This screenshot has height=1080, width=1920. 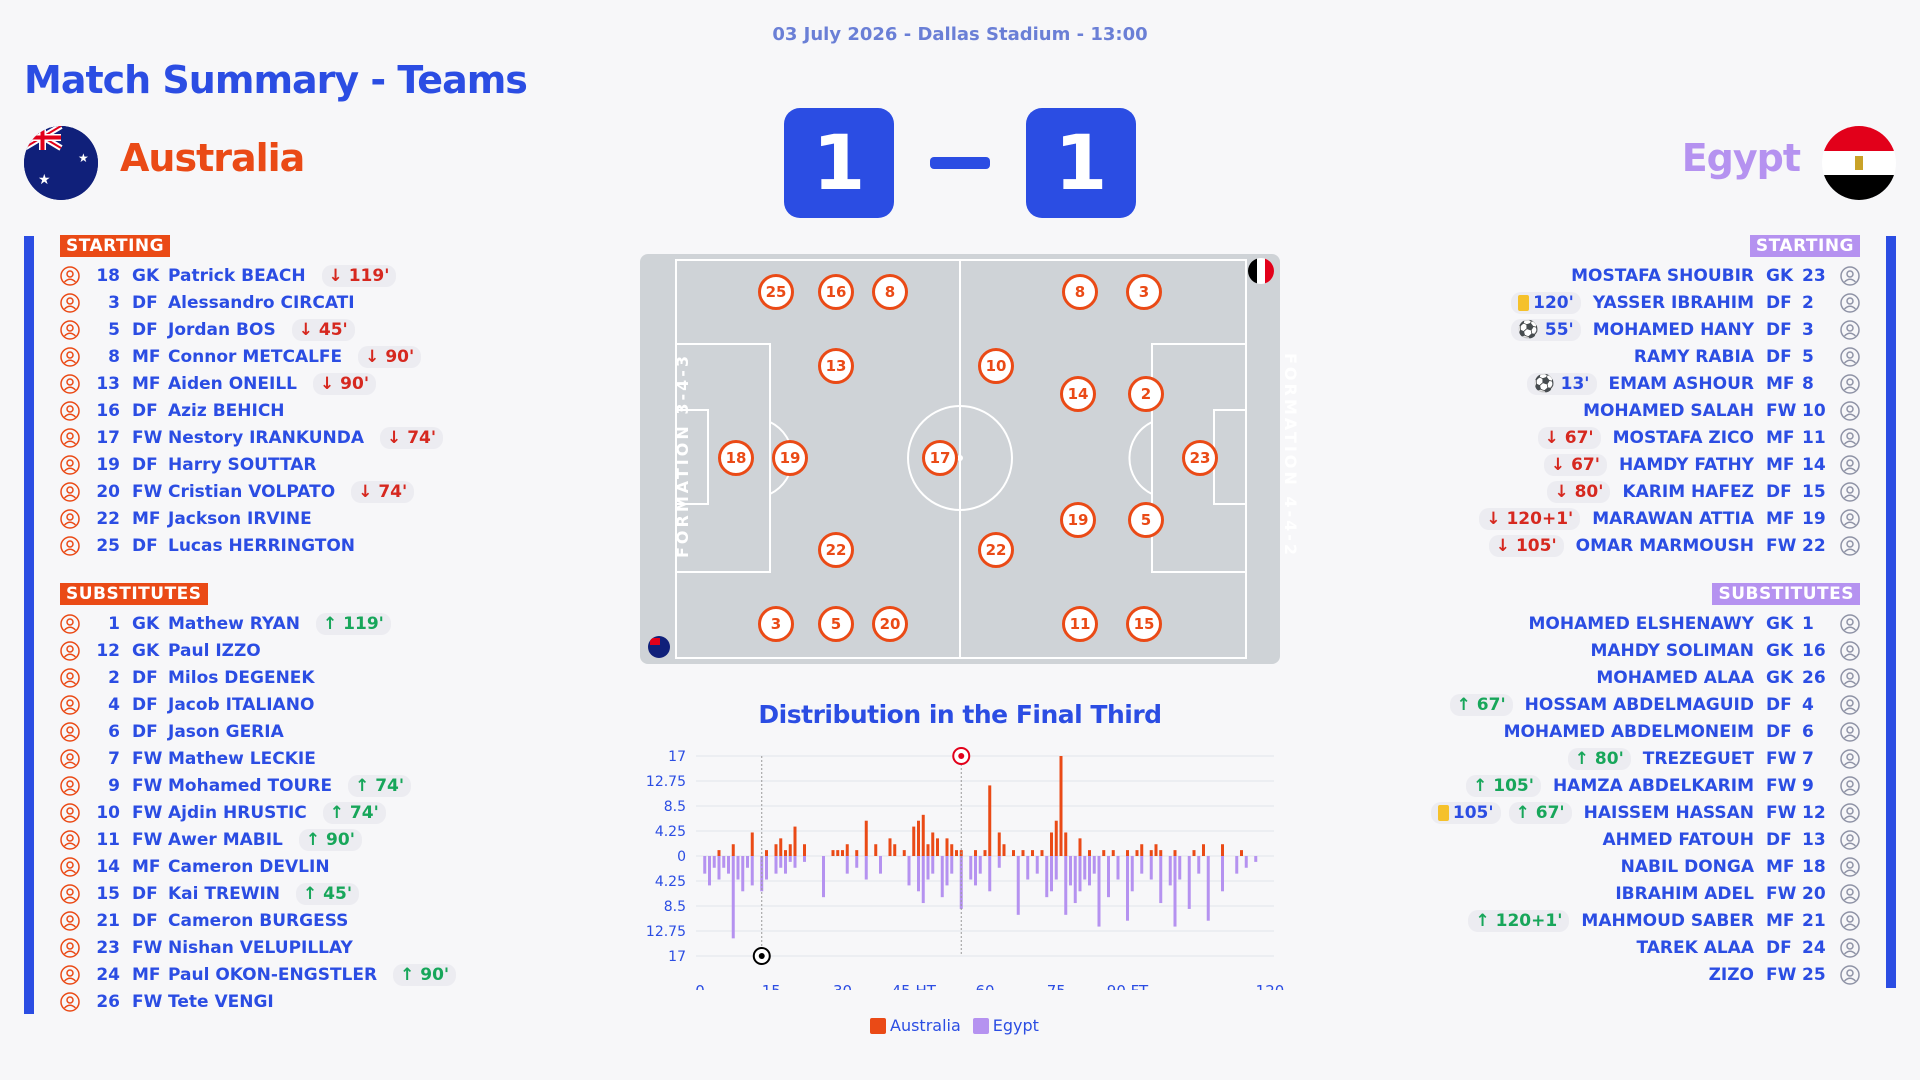 I want to click on event-text: ↓ 90', so click(x=390, y=357).